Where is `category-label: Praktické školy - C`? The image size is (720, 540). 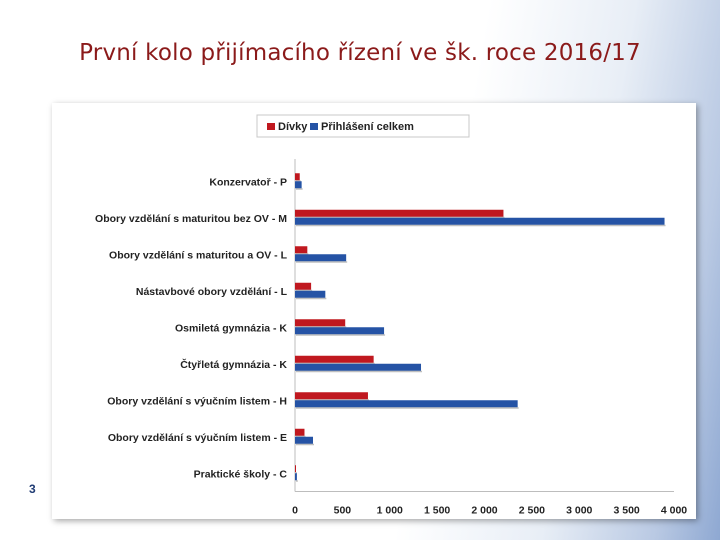
category-label: Praktické školy - C is located at coordinates (241, 474).